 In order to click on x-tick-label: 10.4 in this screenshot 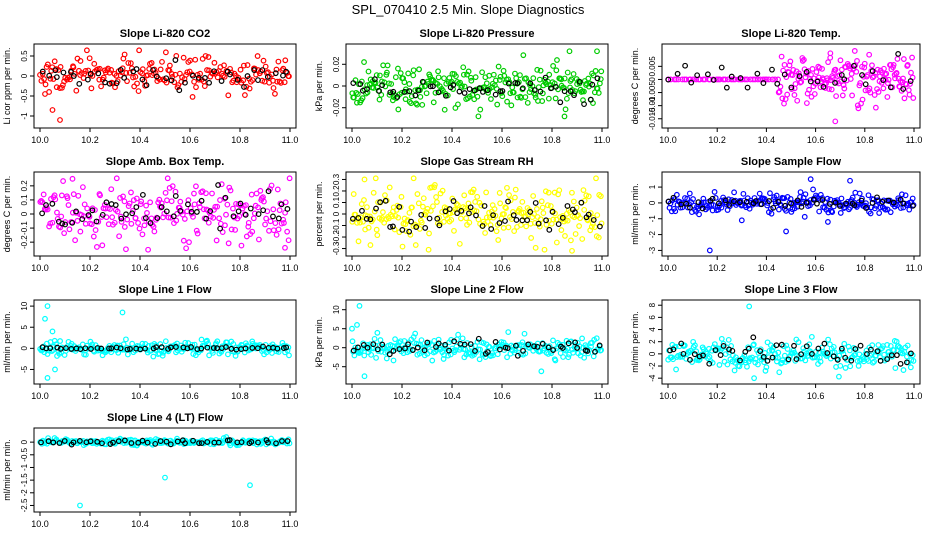, I will do `click(452, 140)`.